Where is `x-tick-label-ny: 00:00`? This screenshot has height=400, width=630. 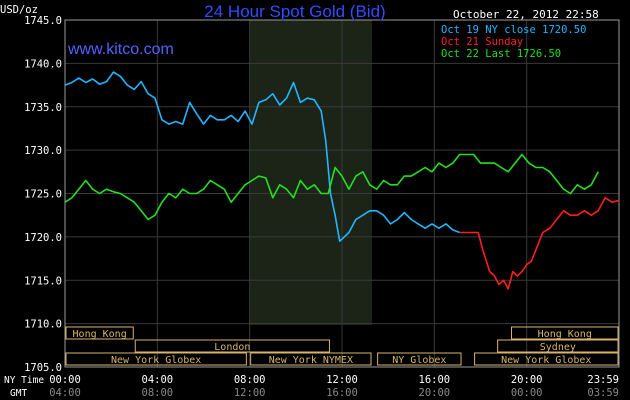
x-tick-label-ny: 00:00 is located at coordinates (65, 380).